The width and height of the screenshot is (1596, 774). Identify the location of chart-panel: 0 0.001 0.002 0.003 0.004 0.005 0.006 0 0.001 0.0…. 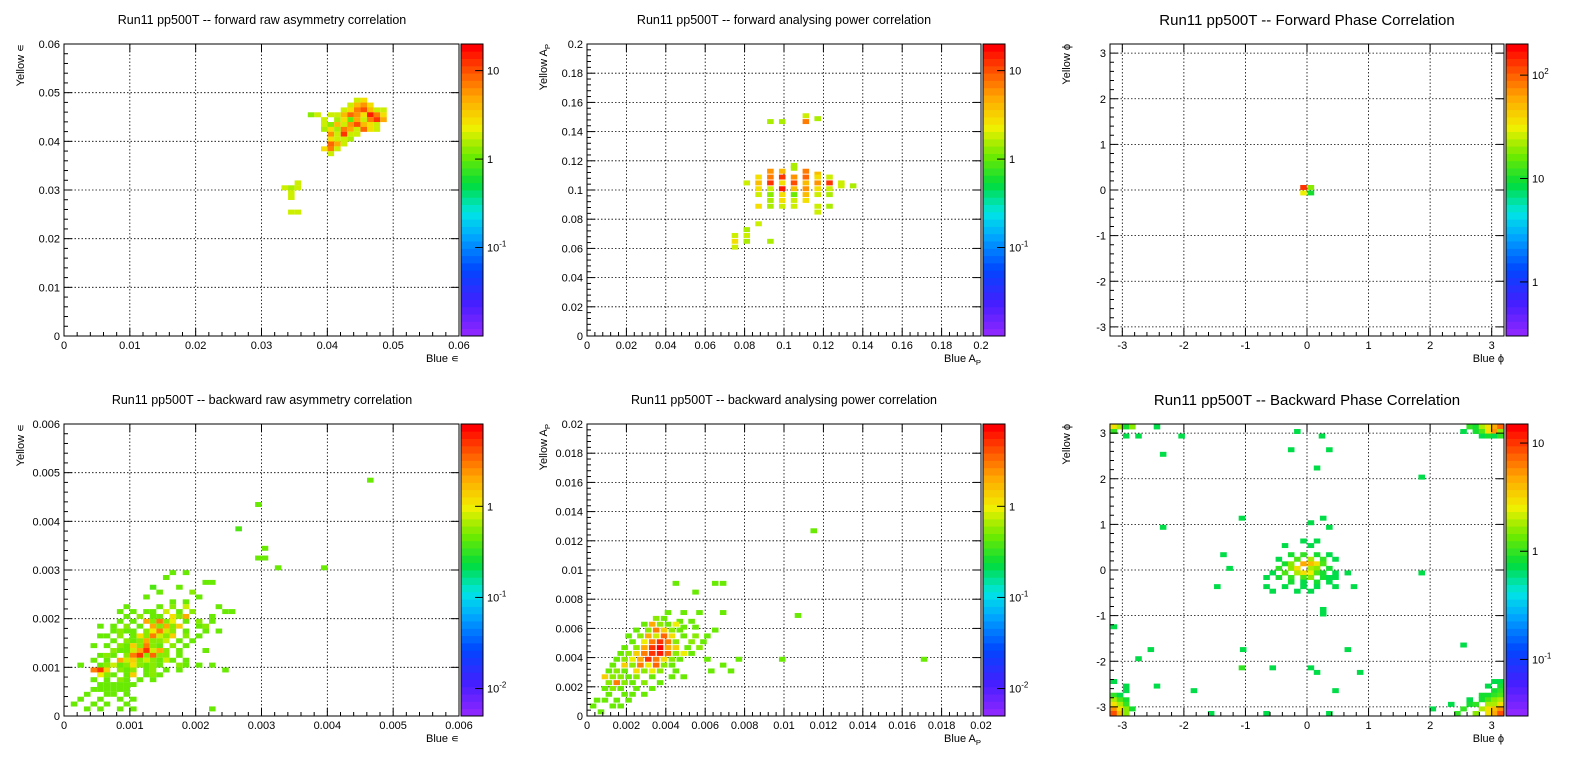
(261, 569).